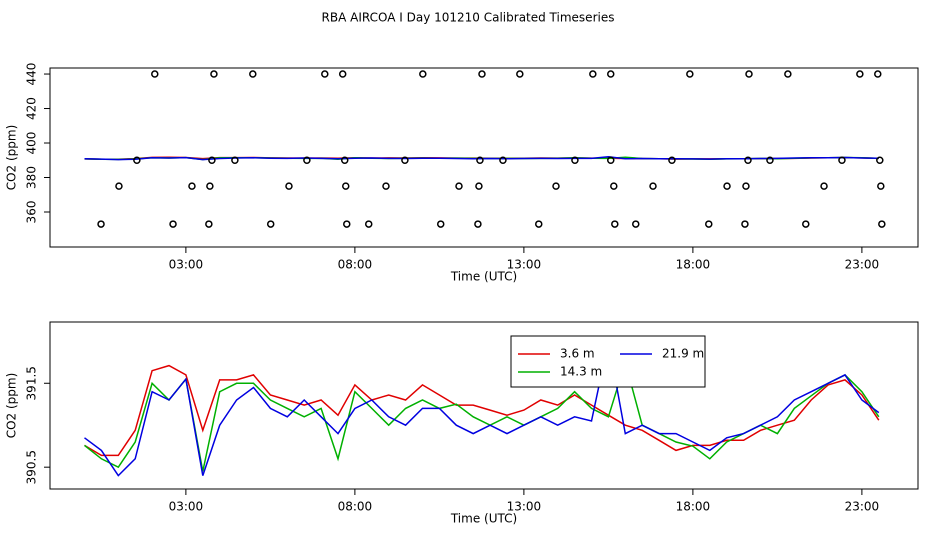  Describe the element at coordinates (32, 467) in the screenshot. I see `y-tick-label: 390.5` at that location.